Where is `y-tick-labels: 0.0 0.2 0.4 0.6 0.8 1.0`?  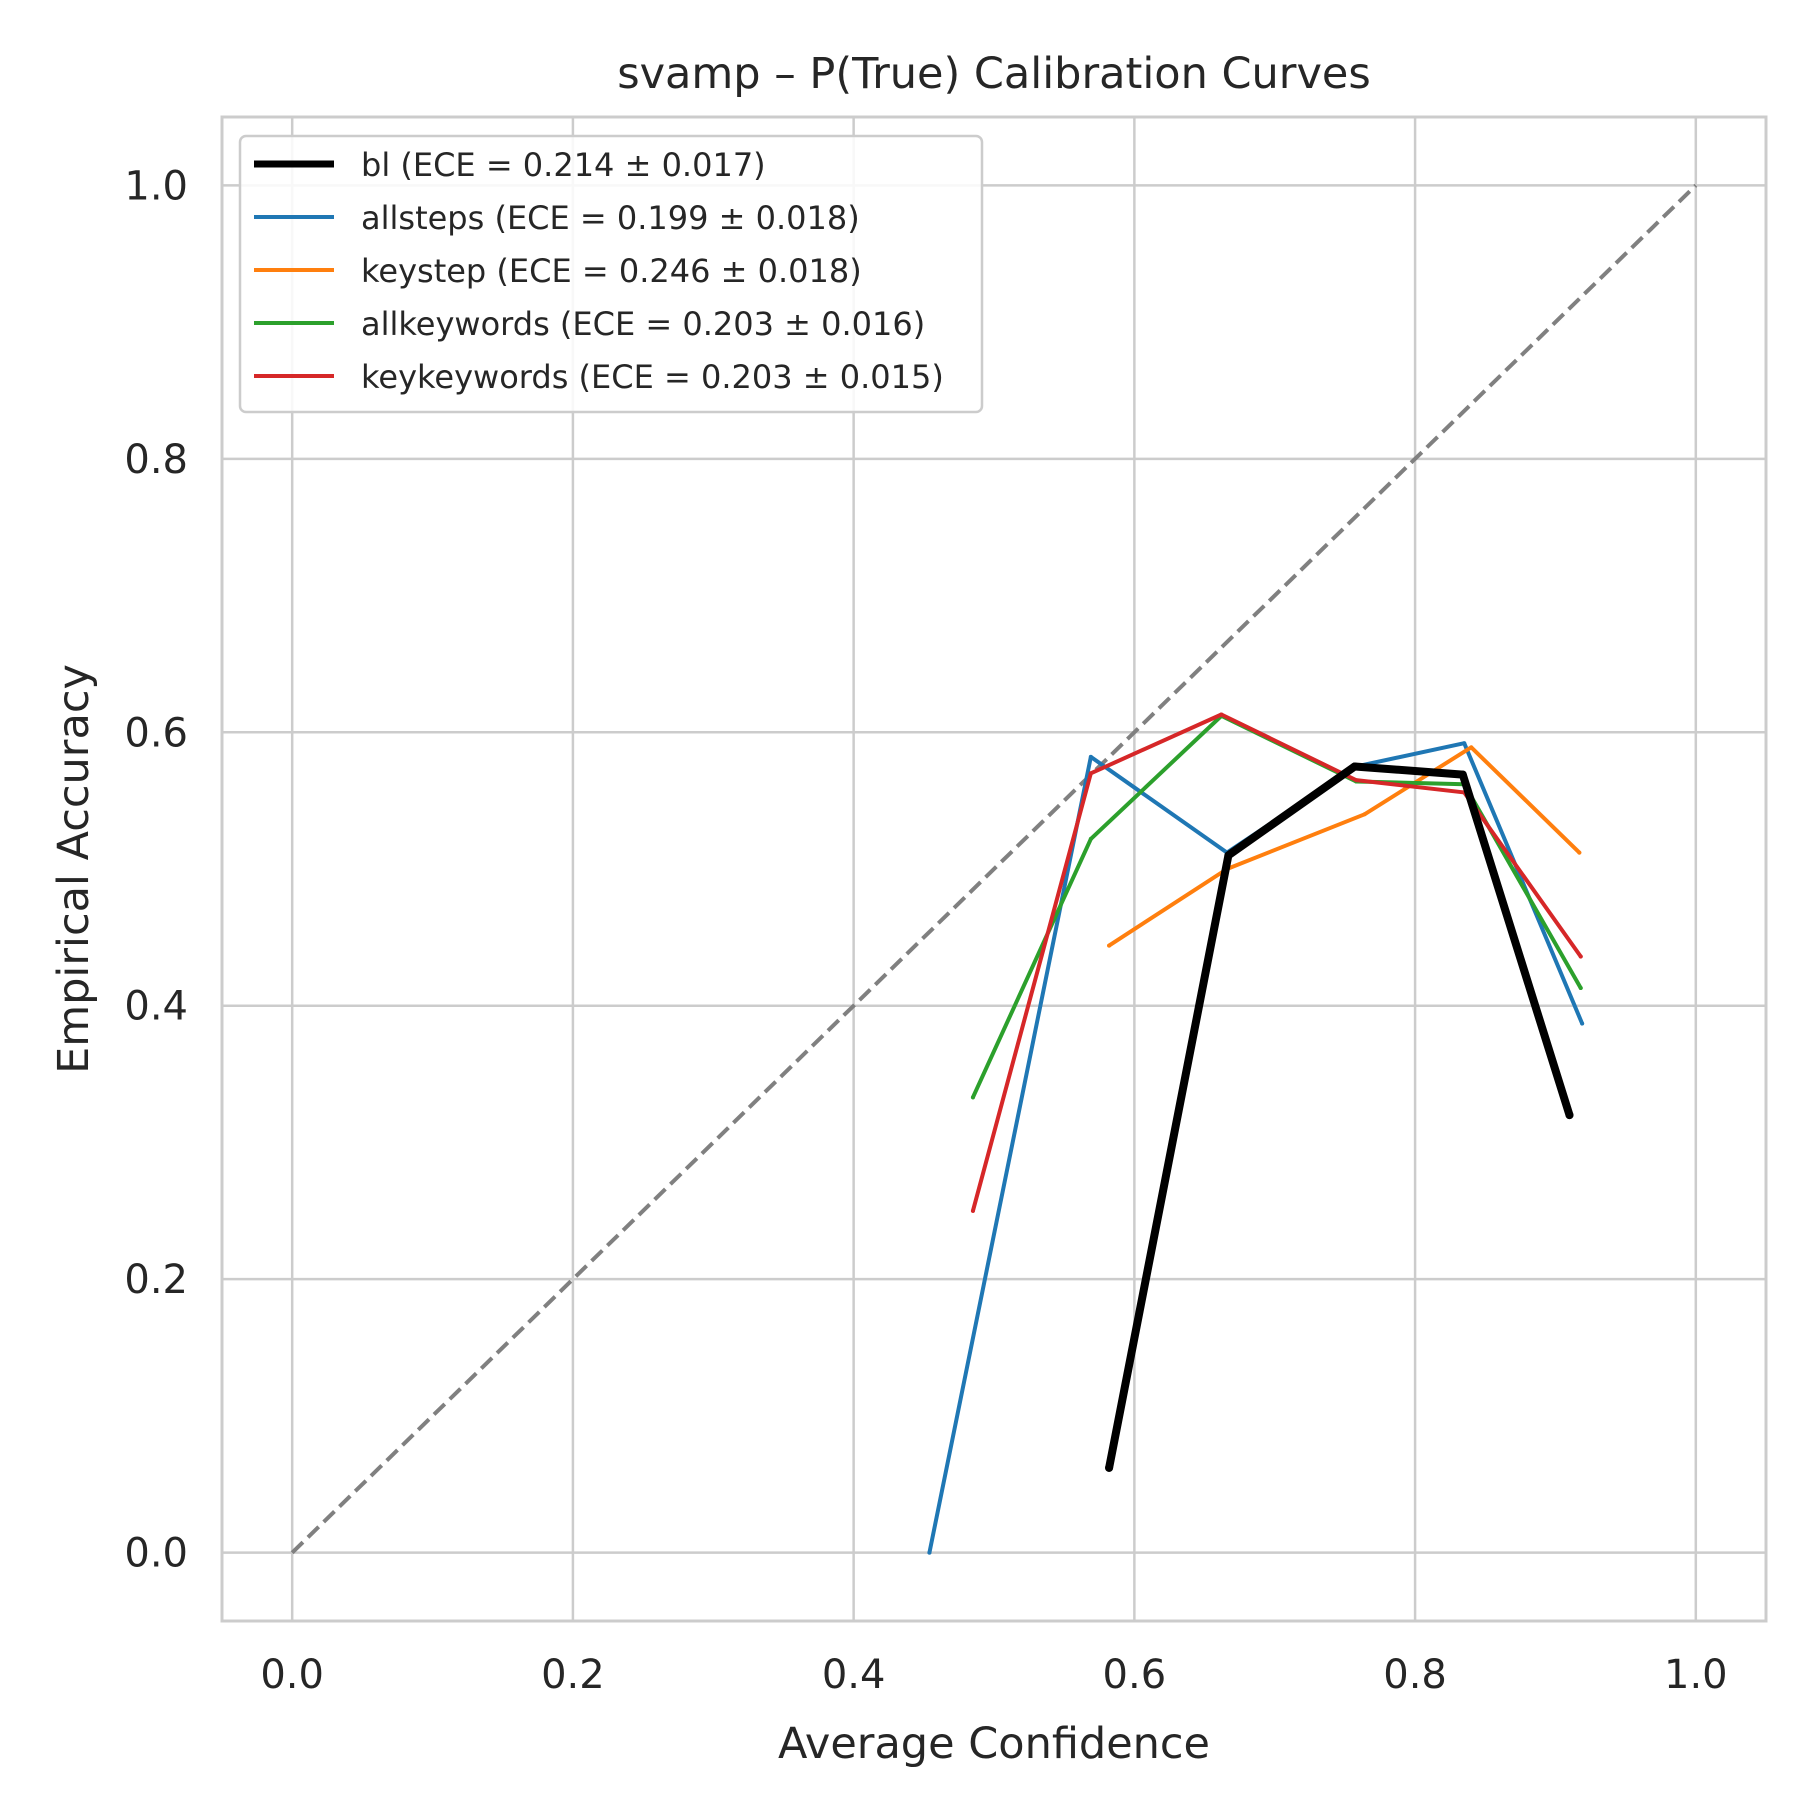
y-tick-labels: 0.0 0.2 0.4 0.6 0.8 1.0 is located at coordinates (156, 869).